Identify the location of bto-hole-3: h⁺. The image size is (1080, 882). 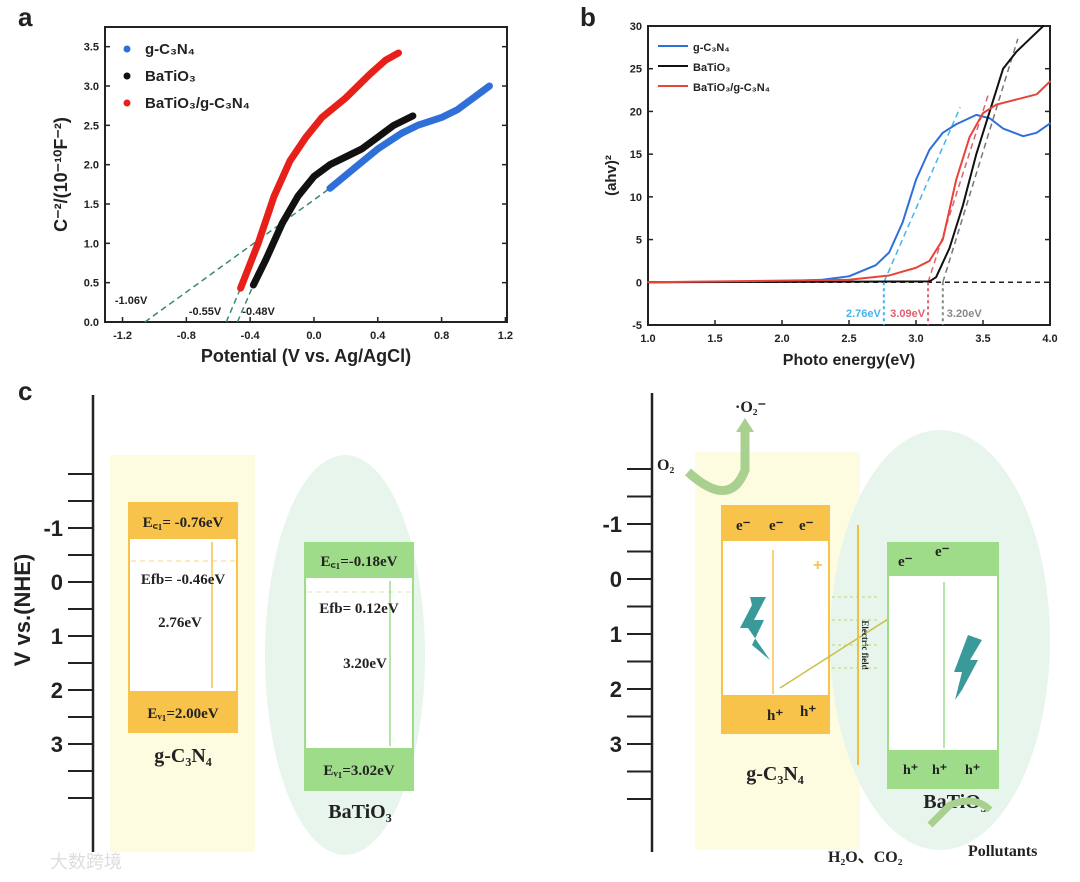
(972, 770).